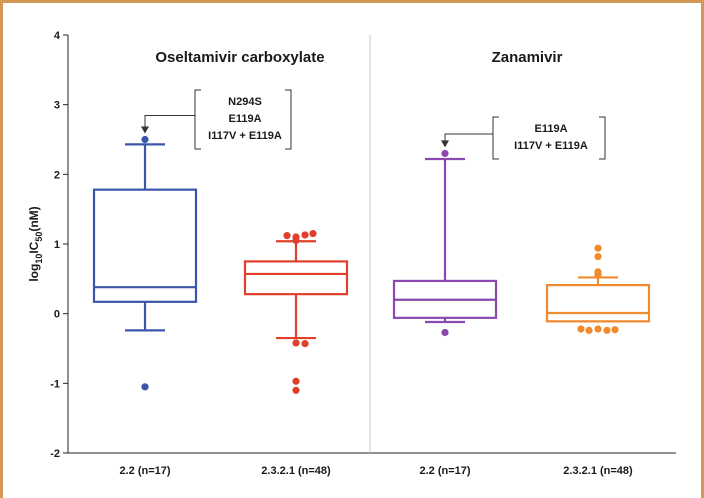 This screenshot has height=498, width=704. What do you see at coordinates (57, 245) in the screenshot?
I see `y-tick-label: 1` at bounding box center [57, 245].